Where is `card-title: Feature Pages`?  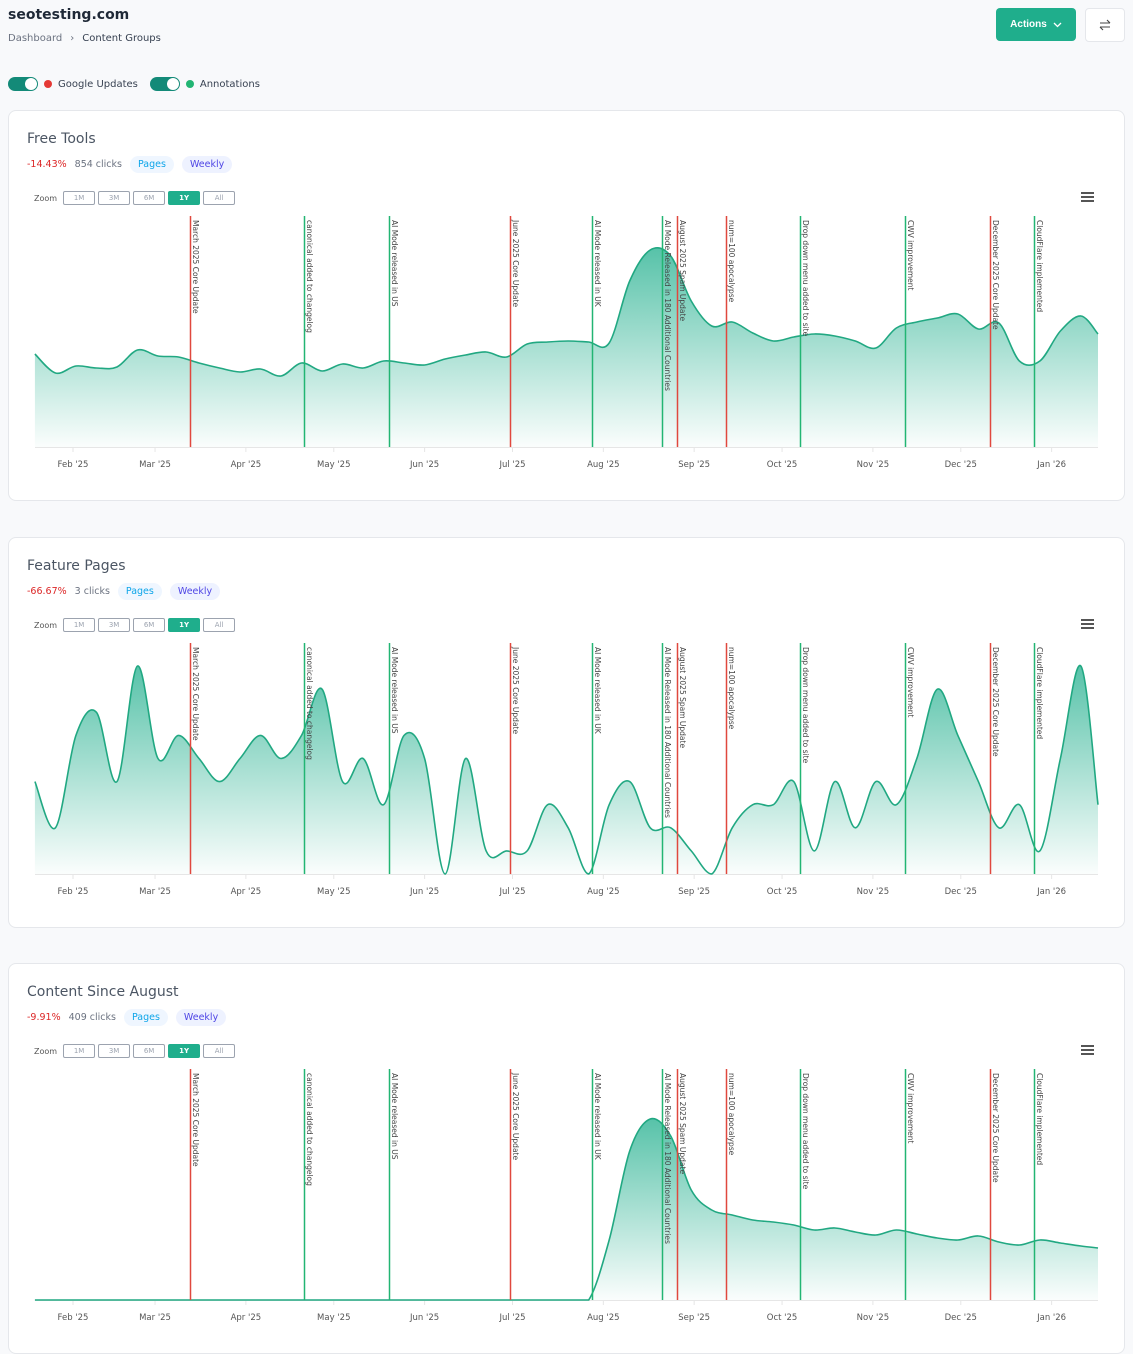
card-title: Feature Pages is located at coordinates (76, 566).